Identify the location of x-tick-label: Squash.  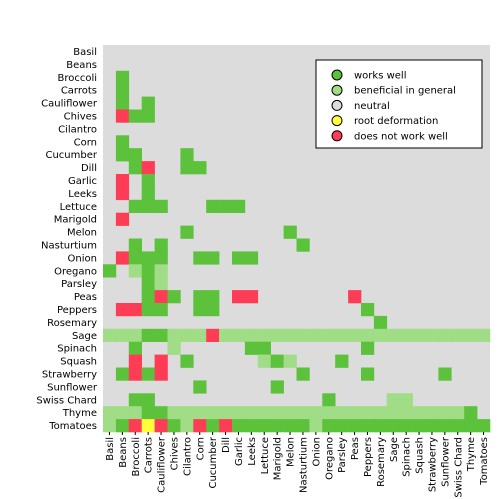
(420, 455).